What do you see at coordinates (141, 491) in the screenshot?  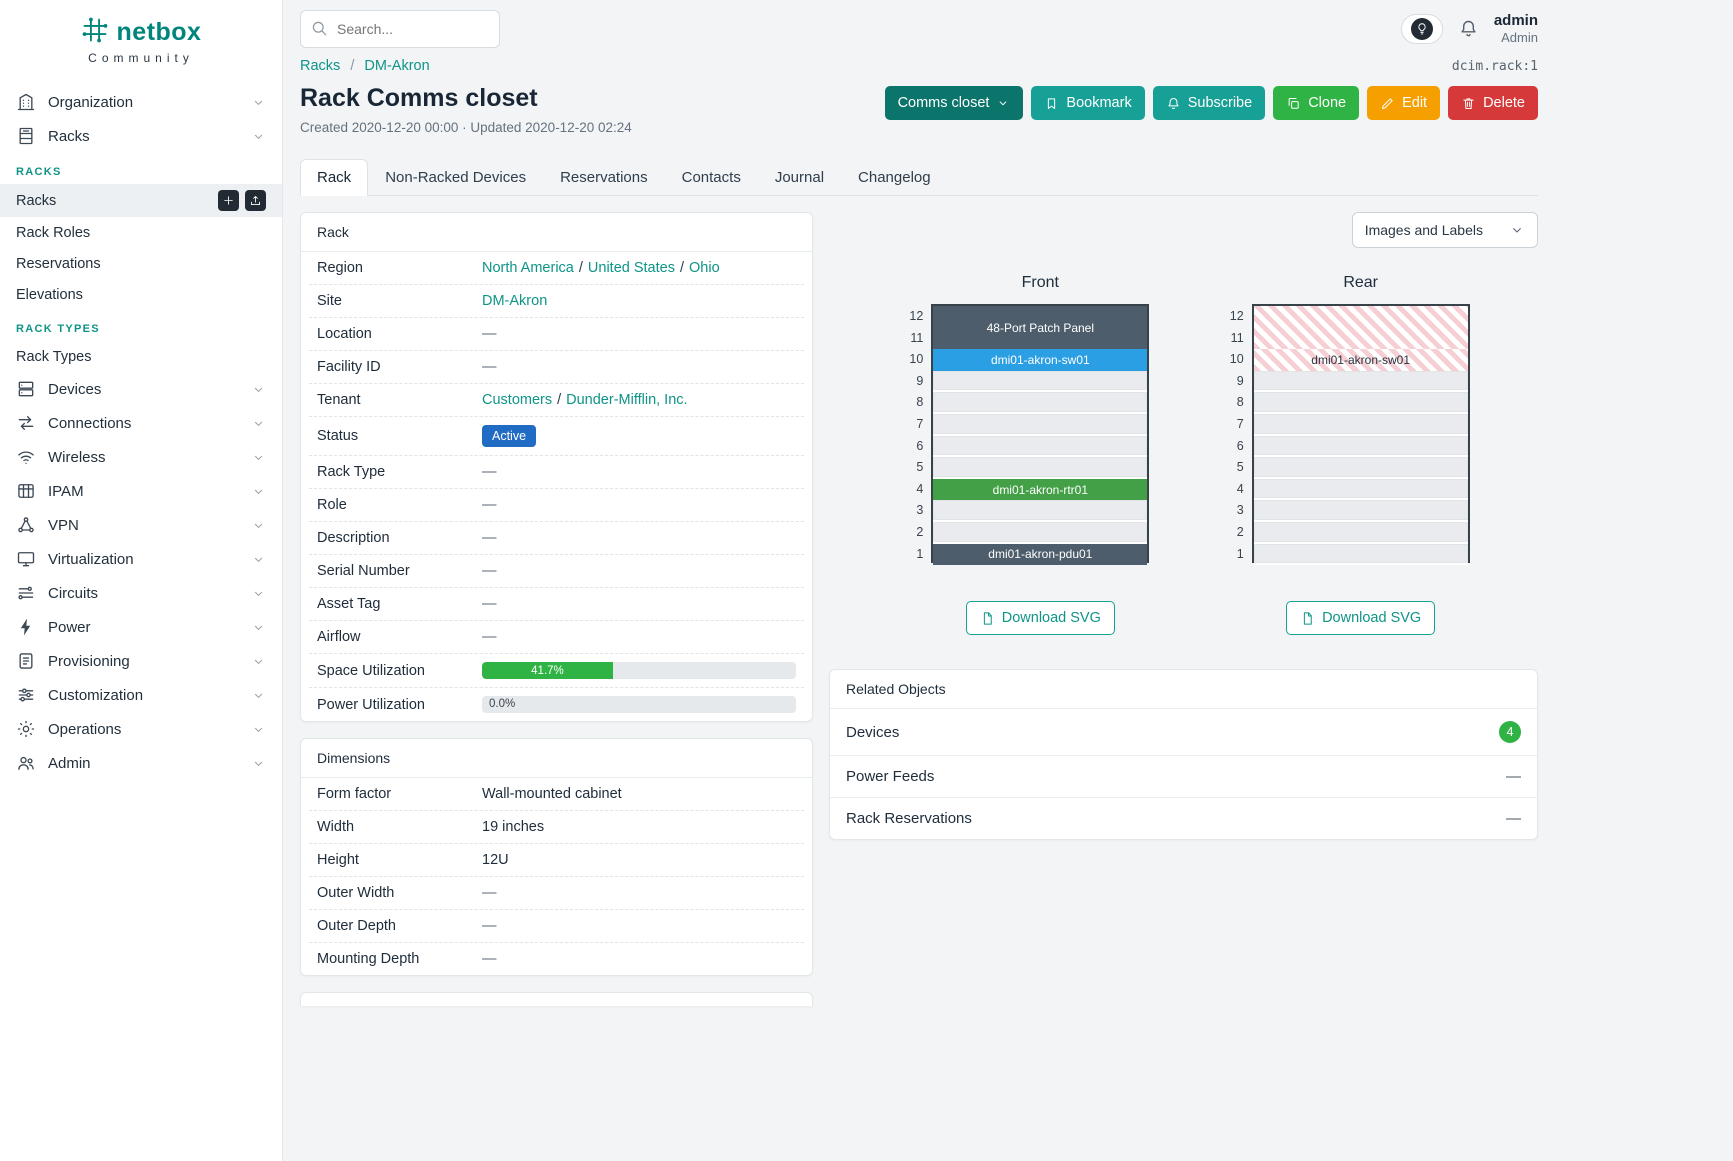 I see `sidebar-item-ipam: IPAM` at bounding box center [141, 491].